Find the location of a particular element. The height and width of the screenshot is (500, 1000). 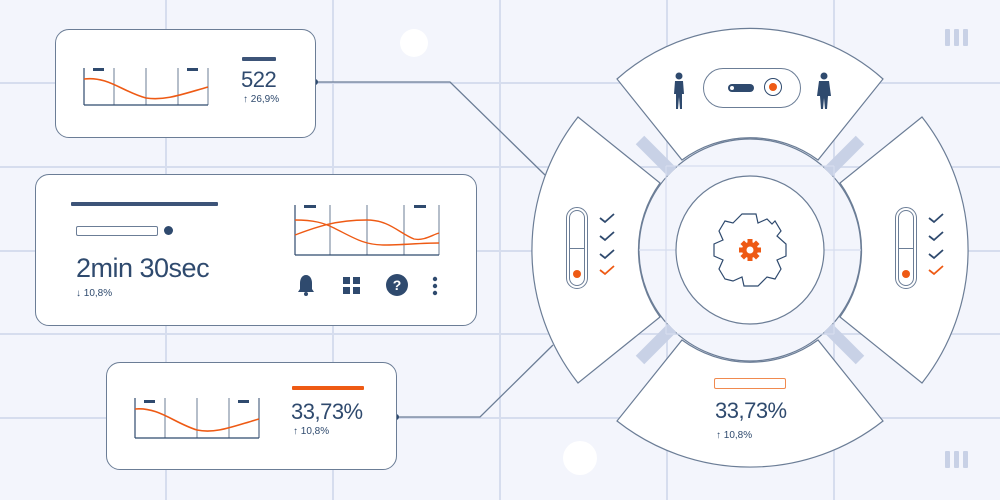

left-segment is located at coordinates (596, 250).